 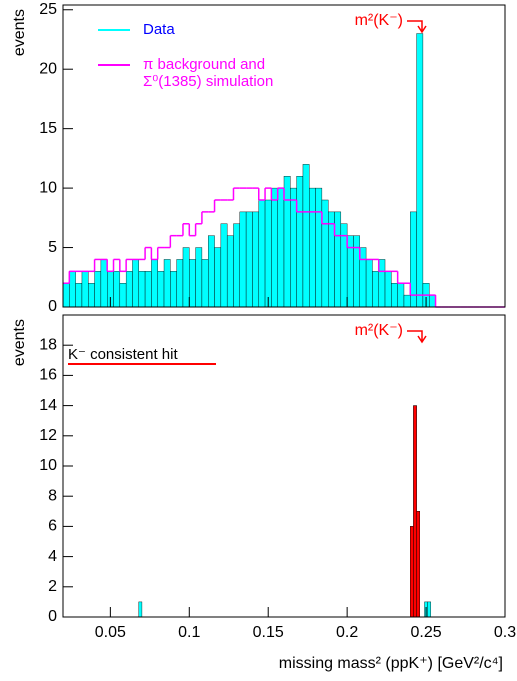 I want to click on y-tick-label: 16, so click(x=48, y=375).